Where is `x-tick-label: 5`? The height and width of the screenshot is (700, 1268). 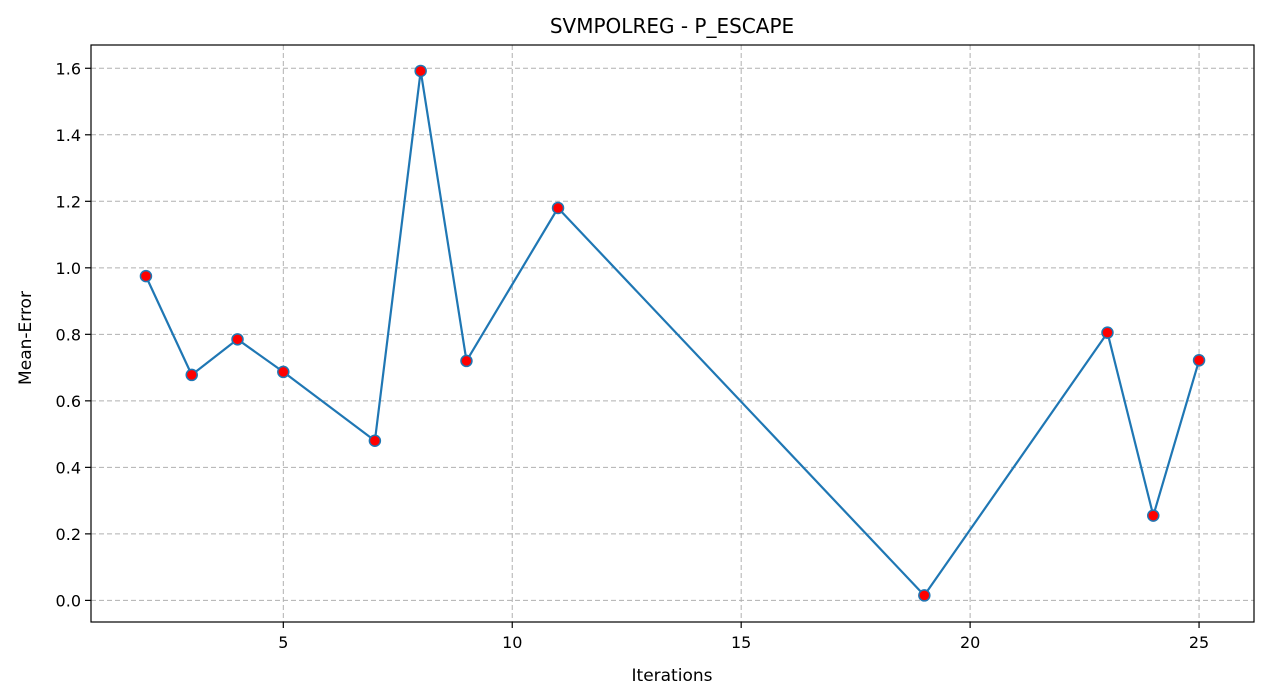 x-tick-label: 5 is located at coordinates (283, 642).